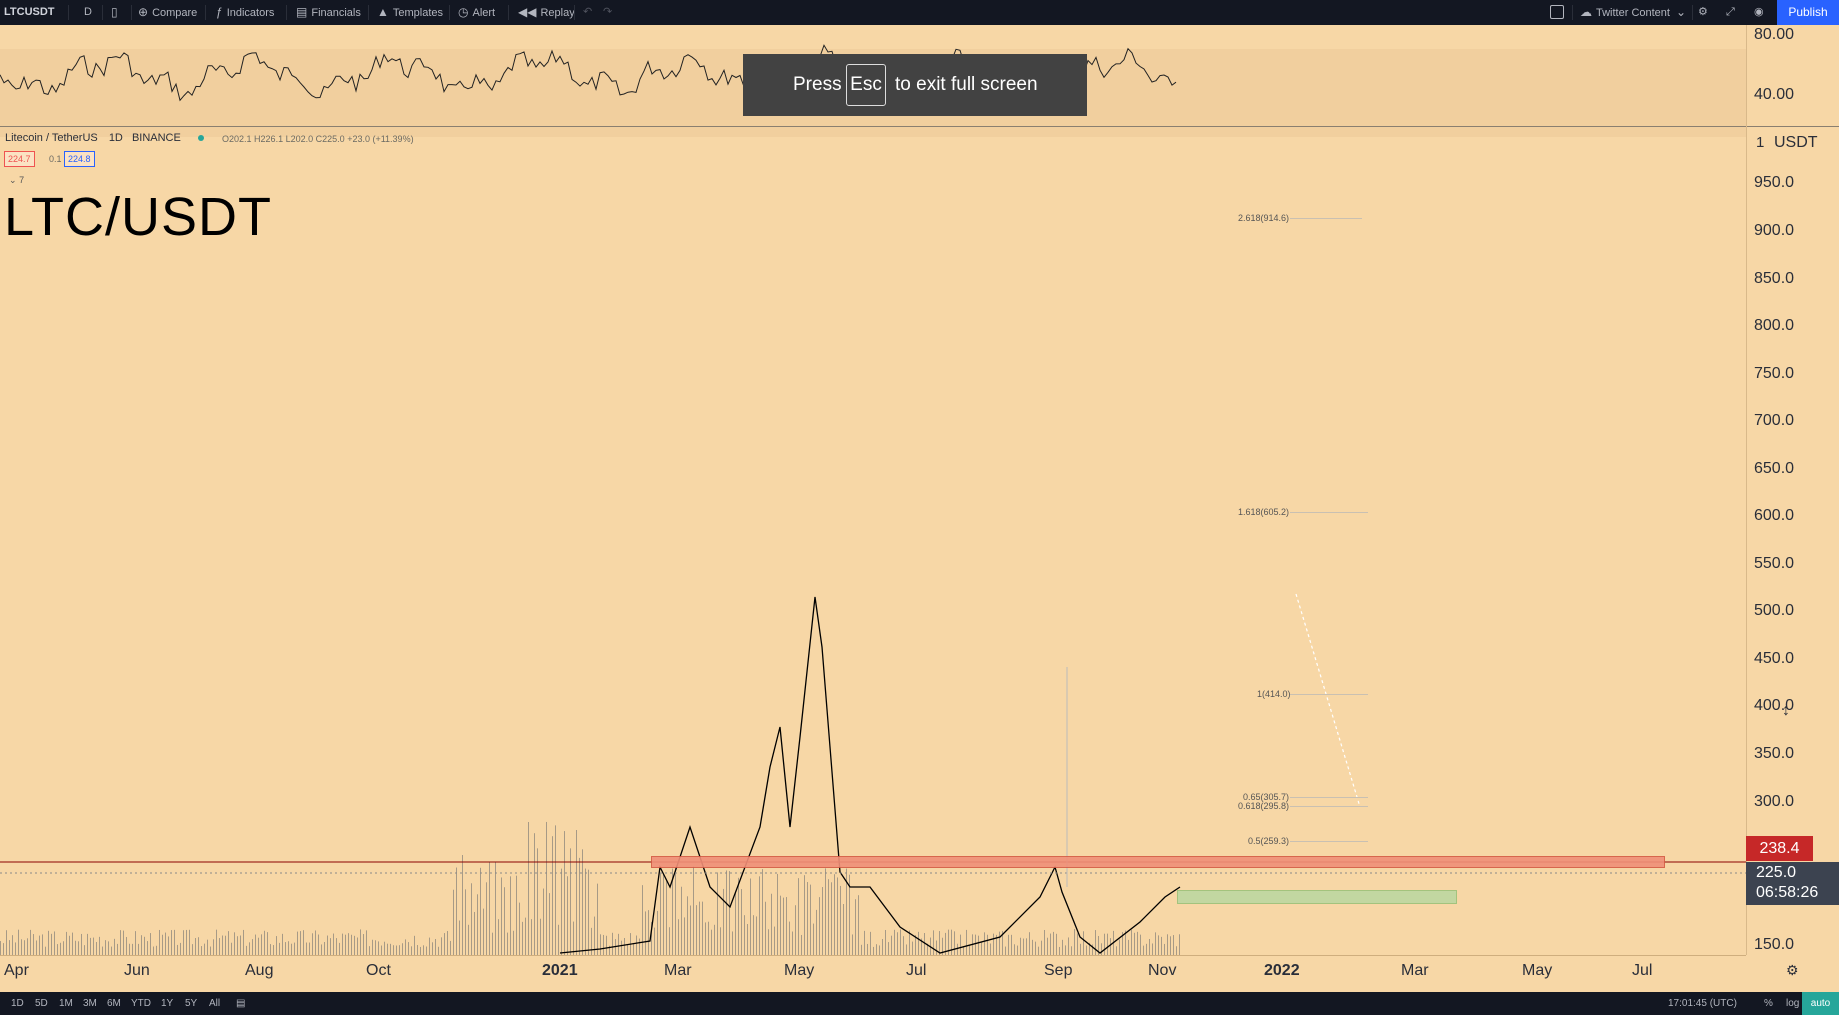 The image size is (1839, 1015). Describe the element at coordinates (167, 1003) in the screenshot. I see `range-button-1y: 1Y` at that location.